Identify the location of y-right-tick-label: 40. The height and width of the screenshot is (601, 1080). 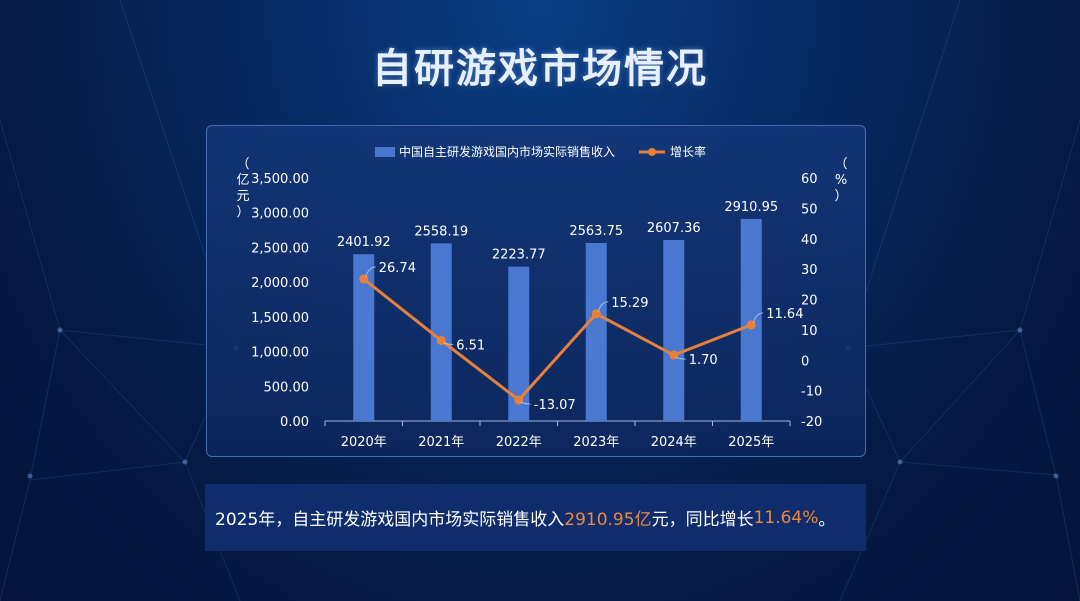
(809, 240).